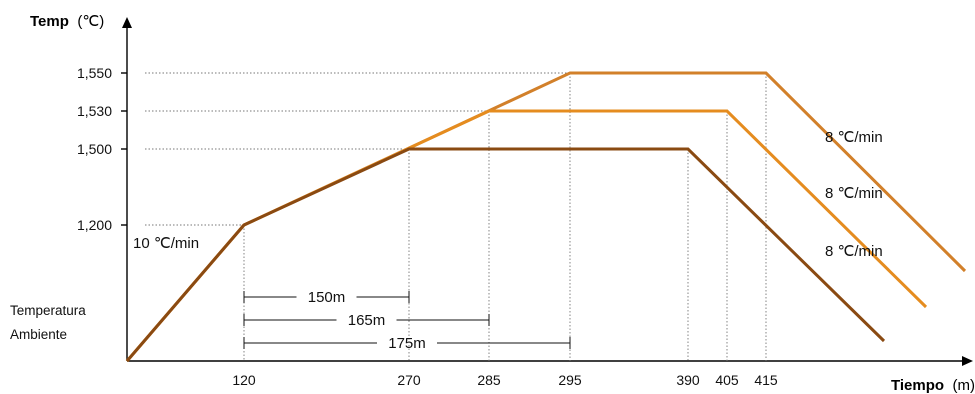 The image size is (975, 394). What do you see at coordinates (327, 297) in the screenshot?
I see `duration-label: 150m` at bounding box center [327, 297].